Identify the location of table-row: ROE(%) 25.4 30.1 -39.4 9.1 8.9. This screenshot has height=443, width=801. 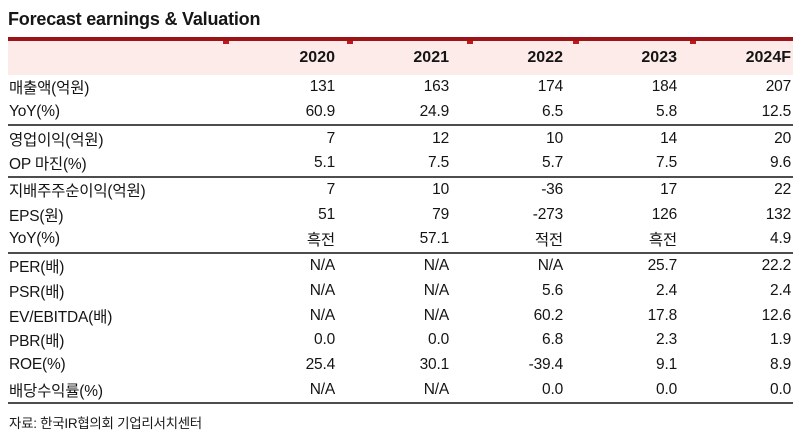
(400, 365).